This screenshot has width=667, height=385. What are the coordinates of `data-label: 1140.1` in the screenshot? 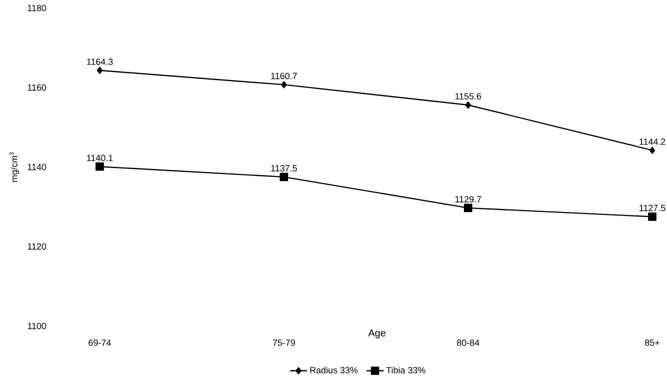 It's located at (100, 158).